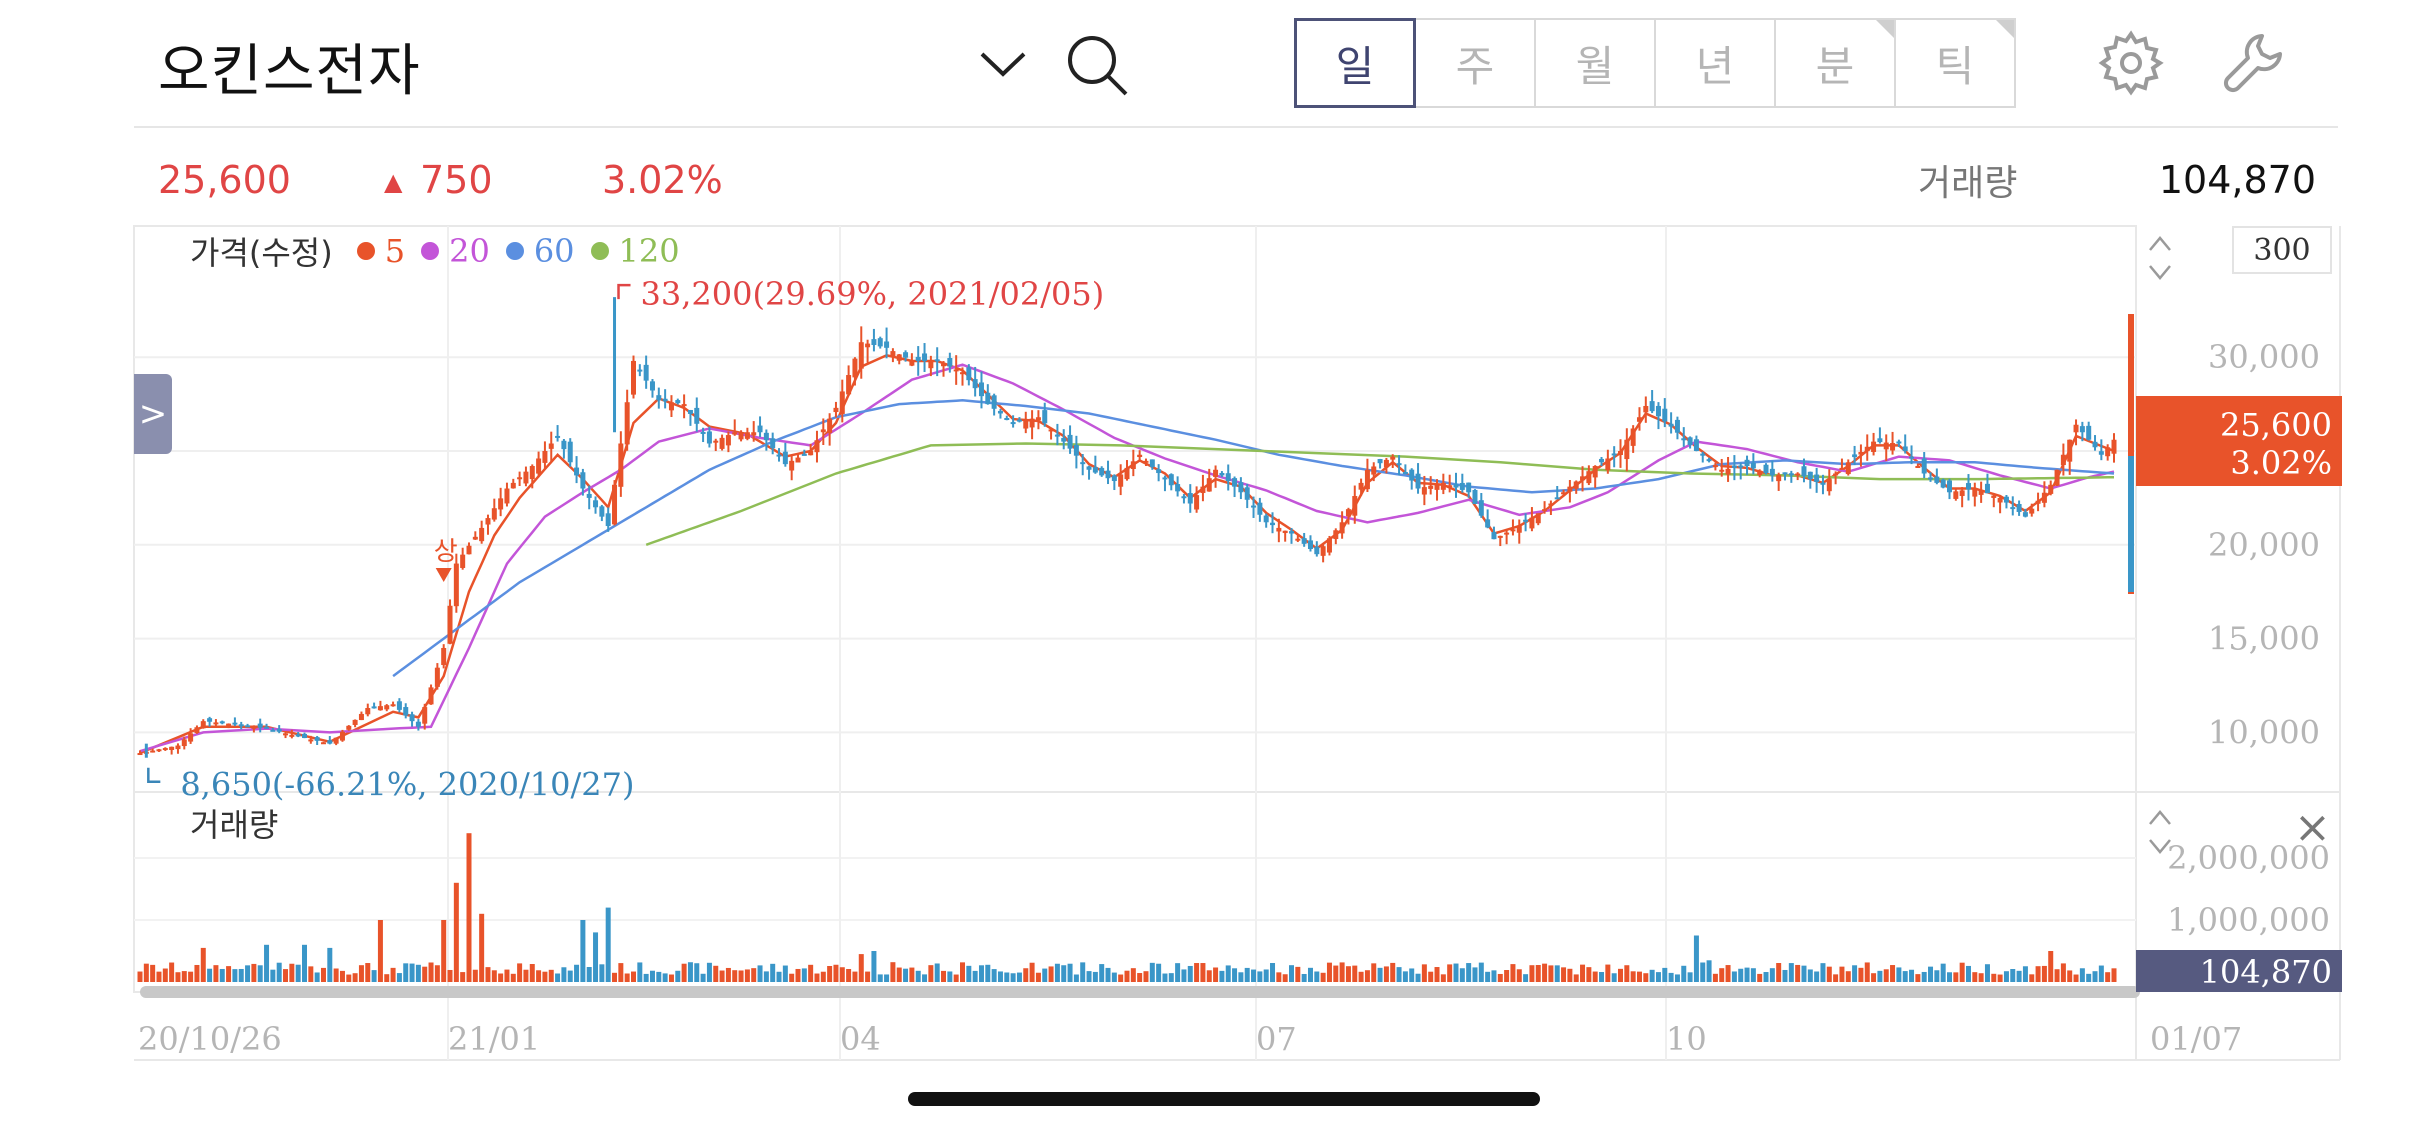 This screenshot has width=2436, height=1125. What do you see at coordinates (1379, 494) in the screenshot?
I see `ma120-line` at bounding box center [1379, 494].